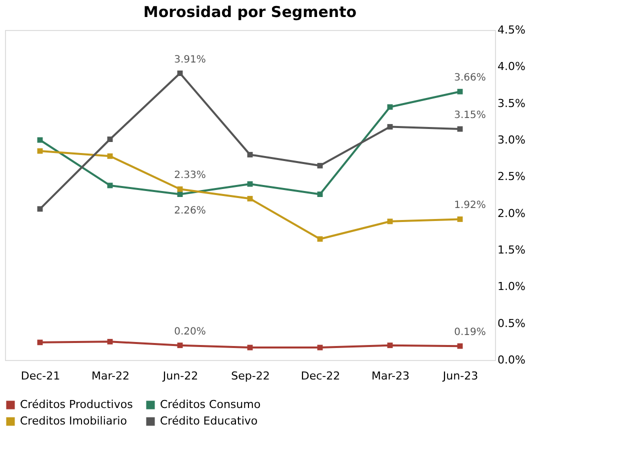 The height and width of the screenshot is (466, 619). What do you see at coordinates (190, 332) in the screenshot?
I see `data-label: 0.20%` at bounding box center [190, 332].